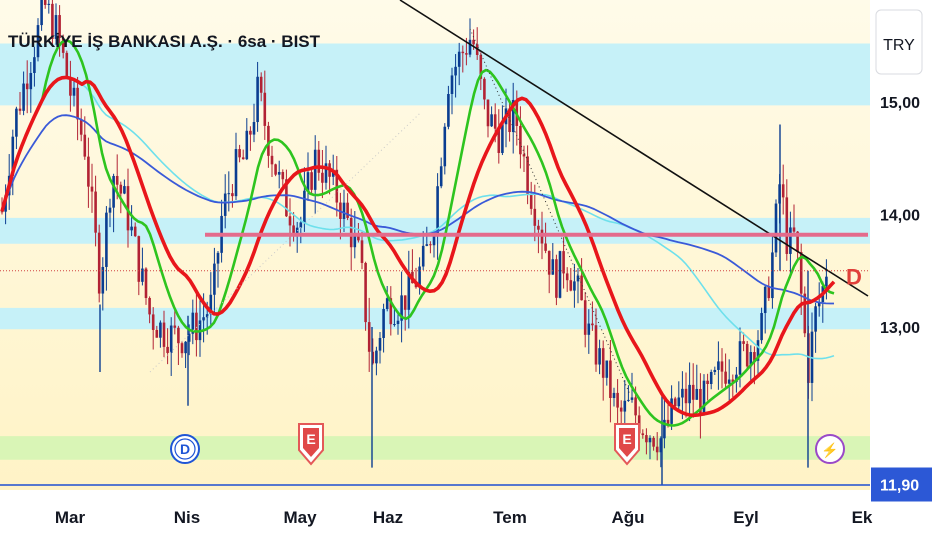  Describe the element at coordinates (164, 41) in the screenshot. I see `chart-title: TÜRKİYE İŞ BANKASI A.Ş. · 6sa · BIST` at that location.